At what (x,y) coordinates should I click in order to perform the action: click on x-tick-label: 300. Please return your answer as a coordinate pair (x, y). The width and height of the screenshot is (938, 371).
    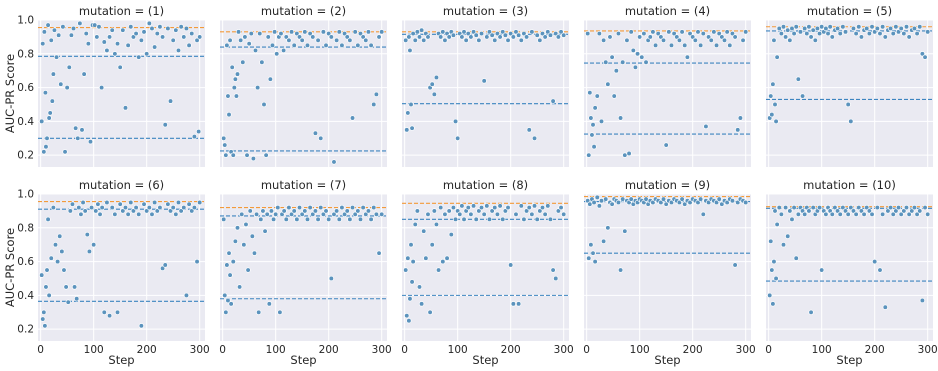
    Looking at the image, I should click on (200, 350).